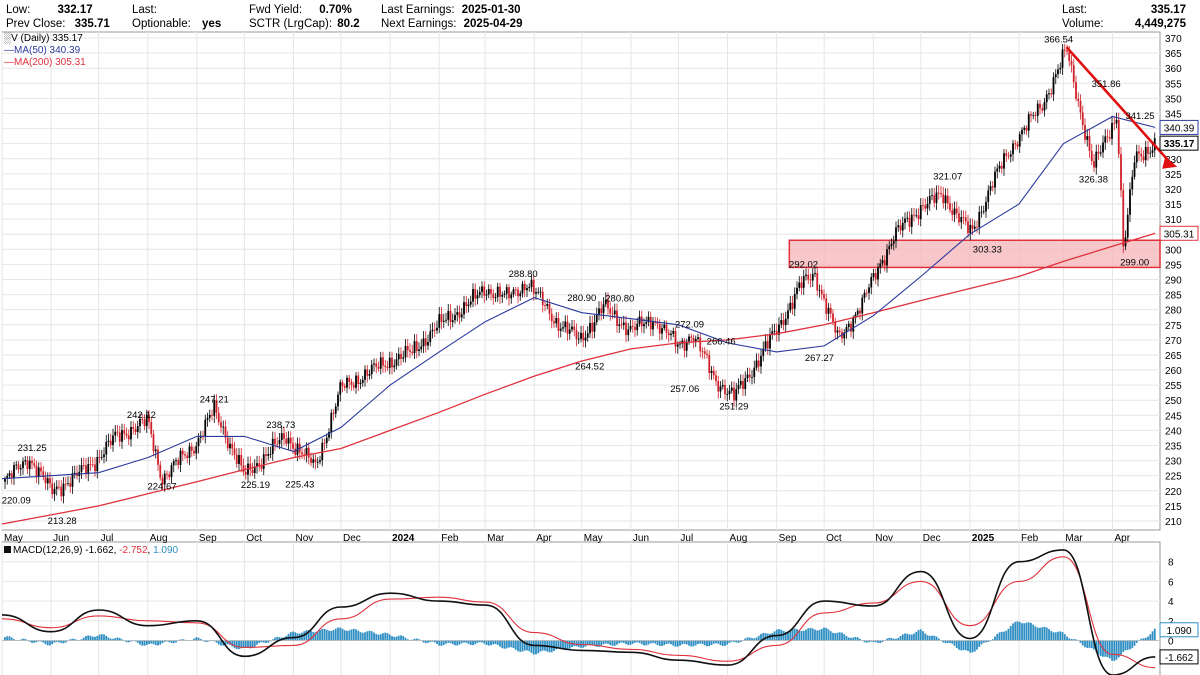  Describe the element at coordinates (1173, 175) in the screenshot. I see `price-y-tick-label: 325` at that location.